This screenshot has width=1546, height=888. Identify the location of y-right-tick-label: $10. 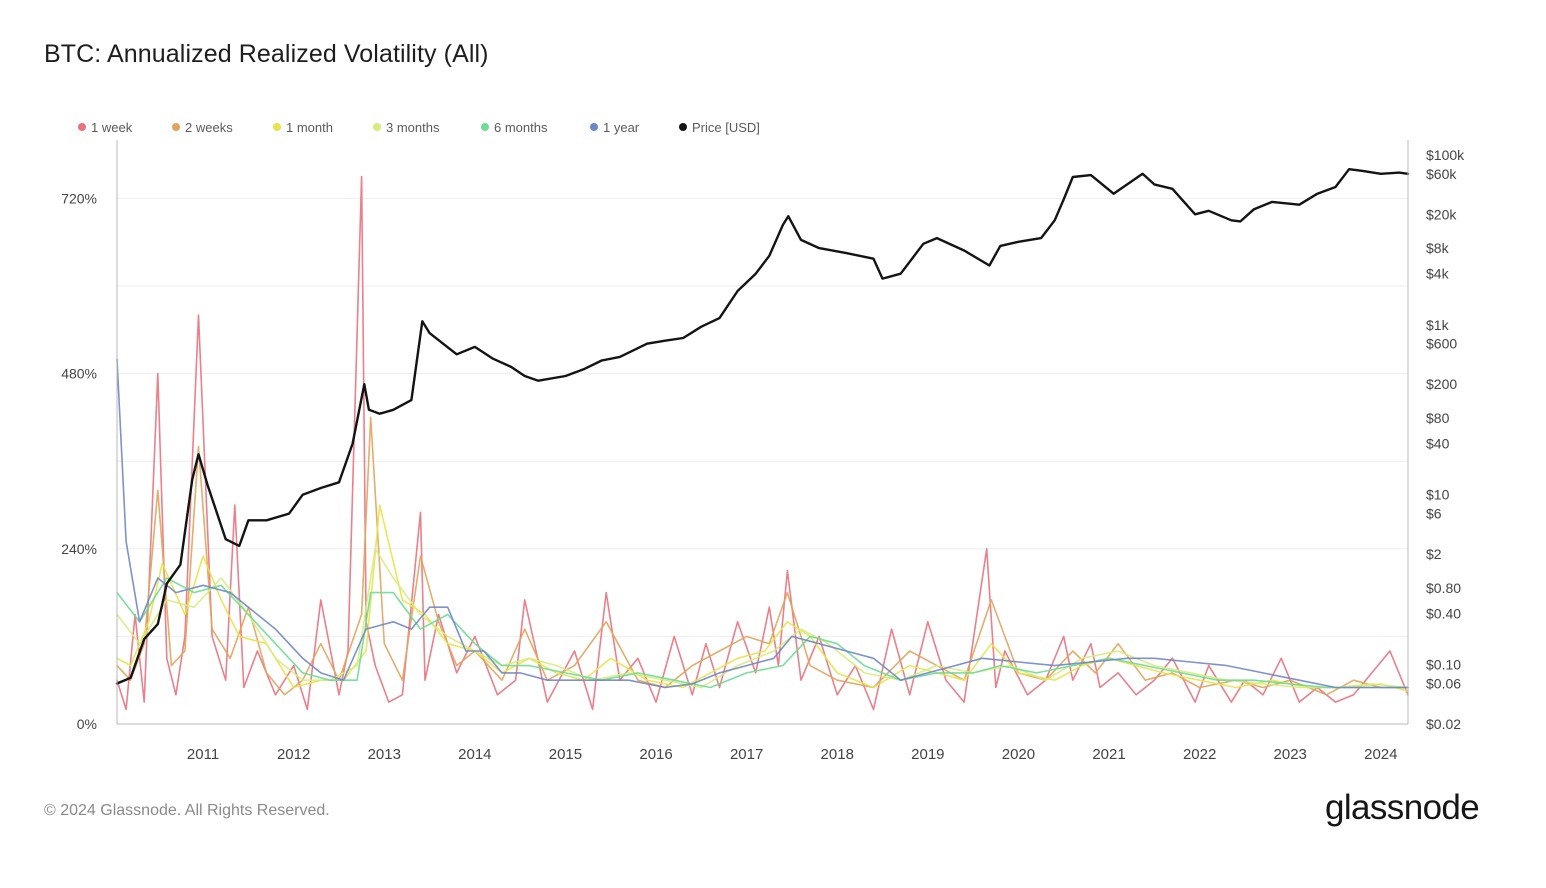
(1438, 495).